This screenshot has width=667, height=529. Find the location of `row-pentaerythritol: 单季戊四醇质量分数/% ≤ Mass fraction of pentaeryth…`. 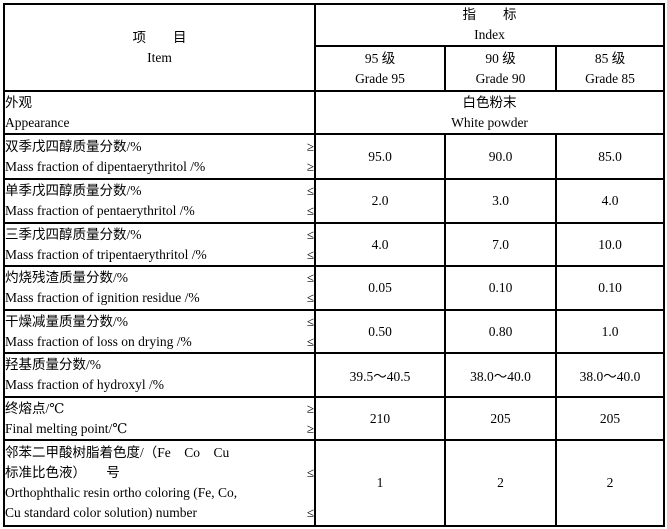

row-pentaerythritol: 单季戊四醇质量分数/% ≤ Mass fraction of pentaeryth… is located at coordinates (334, 201).